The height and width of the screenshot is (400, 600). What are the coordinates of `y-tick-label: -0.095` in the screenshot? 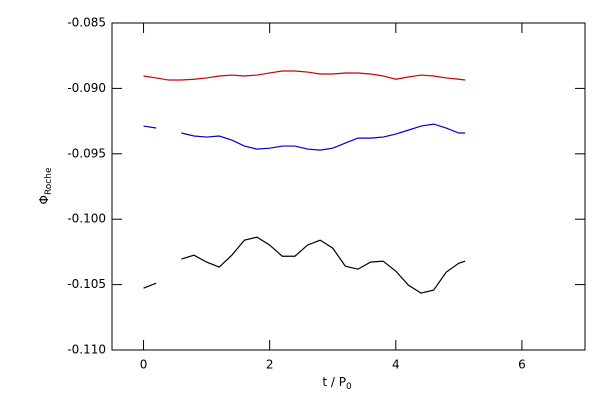 It's located at (86, 153).